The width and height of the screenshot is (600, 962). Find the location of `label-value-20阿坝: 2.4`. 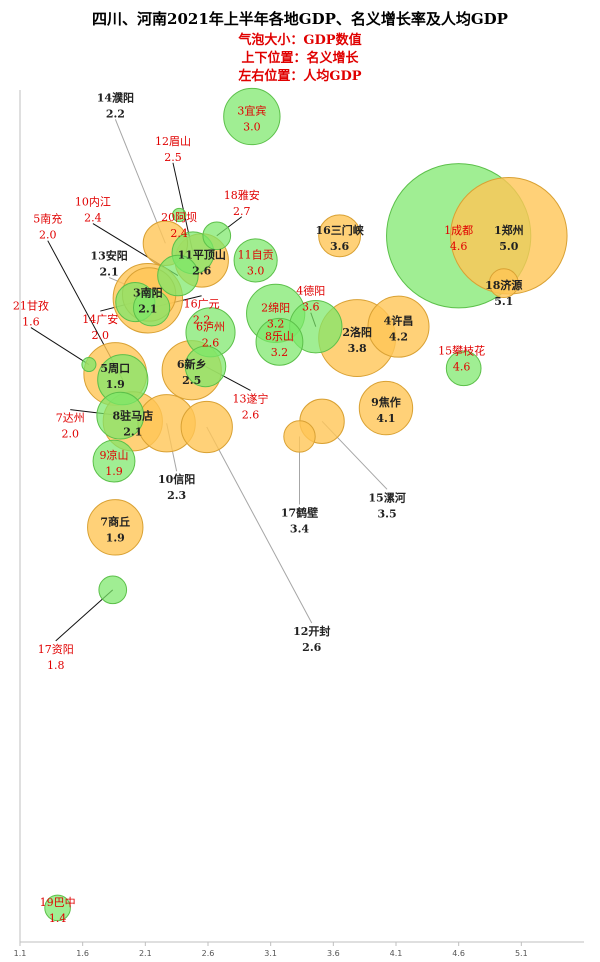

label-value-20阿坝: 2.4 is located at coordinates (179, 233).